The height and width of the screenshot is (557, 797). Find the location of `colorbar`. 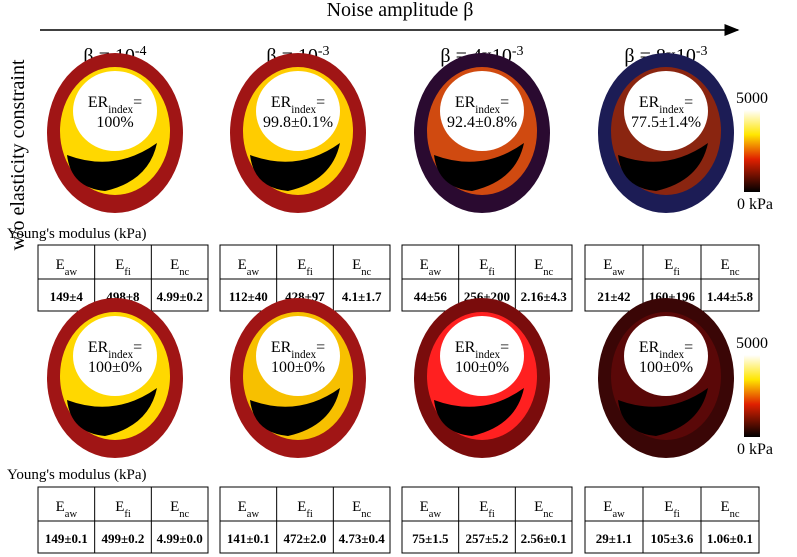

colorbar is located at coordinates (752, 151).